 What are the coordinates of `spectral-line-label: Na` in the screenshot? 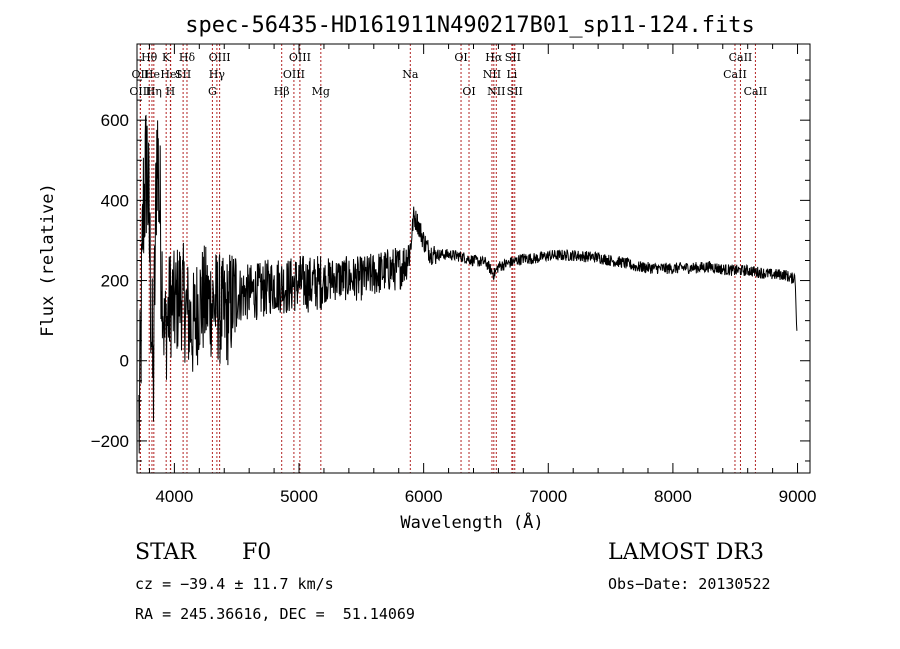 It's located at (410, 74).